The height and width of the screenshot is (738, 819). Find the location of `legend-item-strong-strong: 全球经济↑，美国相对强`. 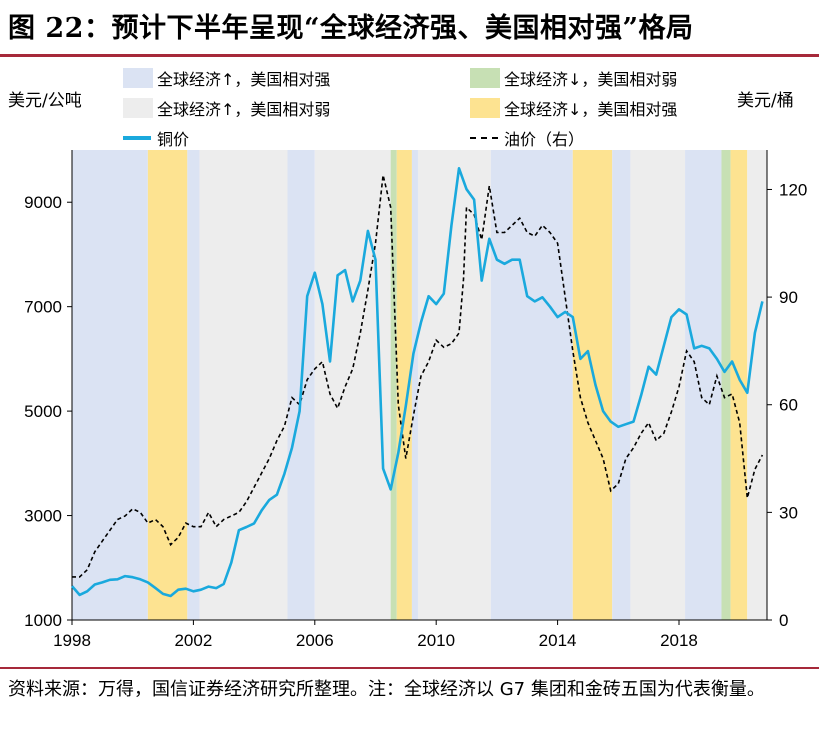

legend-item-strong-strong: 全球经济↑，美国相对强 is located at coordinates (226, 78).